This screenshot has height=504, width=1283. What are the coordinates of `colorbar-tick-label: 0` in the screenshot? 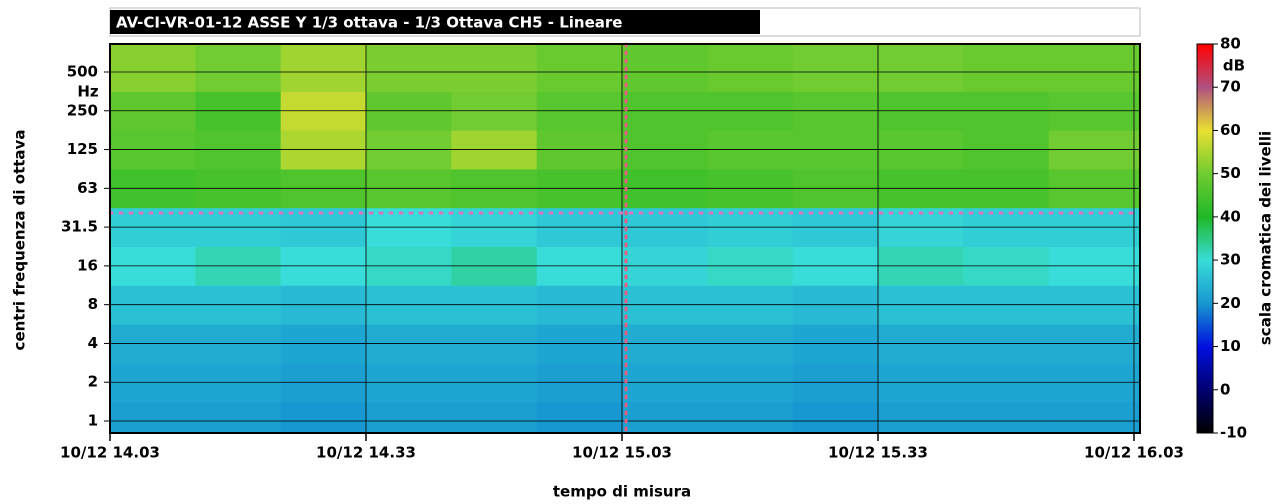 It's located at (1225, 389).